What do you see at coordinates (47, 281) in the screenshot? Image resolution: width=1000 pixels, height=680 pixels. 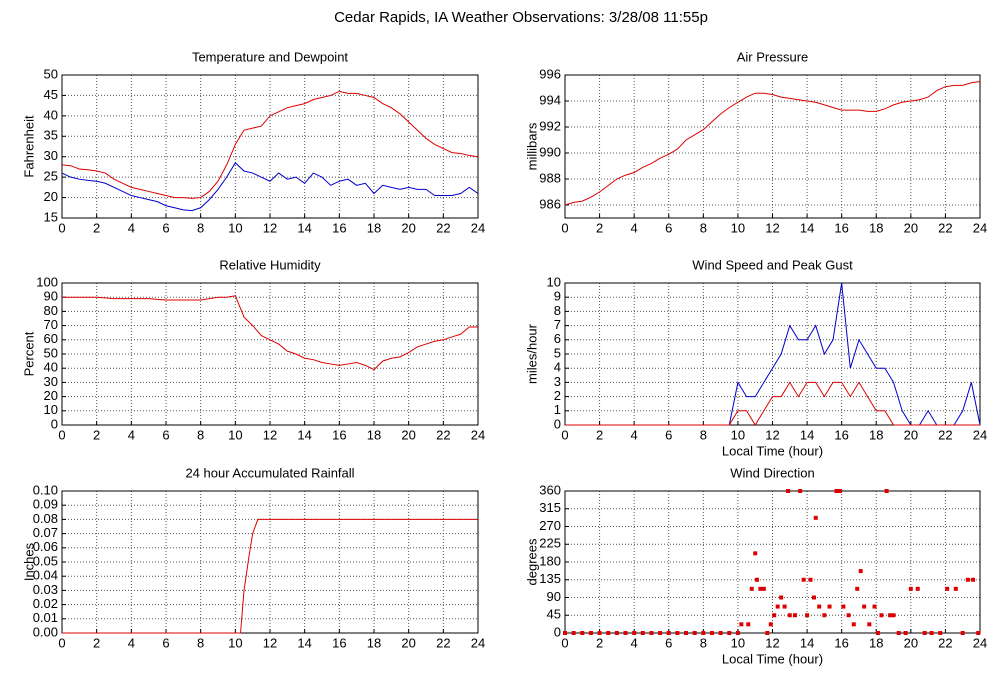 I see `y-tick-label: 100` at bounding box center [47, 281].